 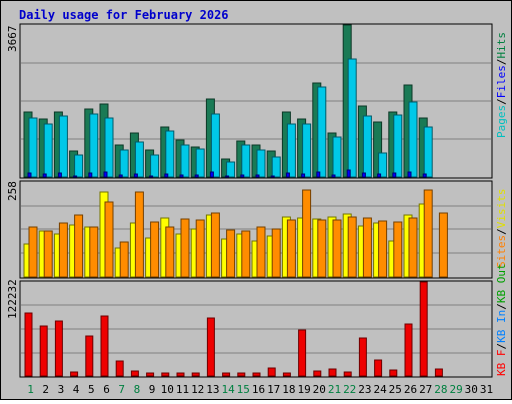 I want to click on x-tick-label-14: 14, so click(x=228, y=389).